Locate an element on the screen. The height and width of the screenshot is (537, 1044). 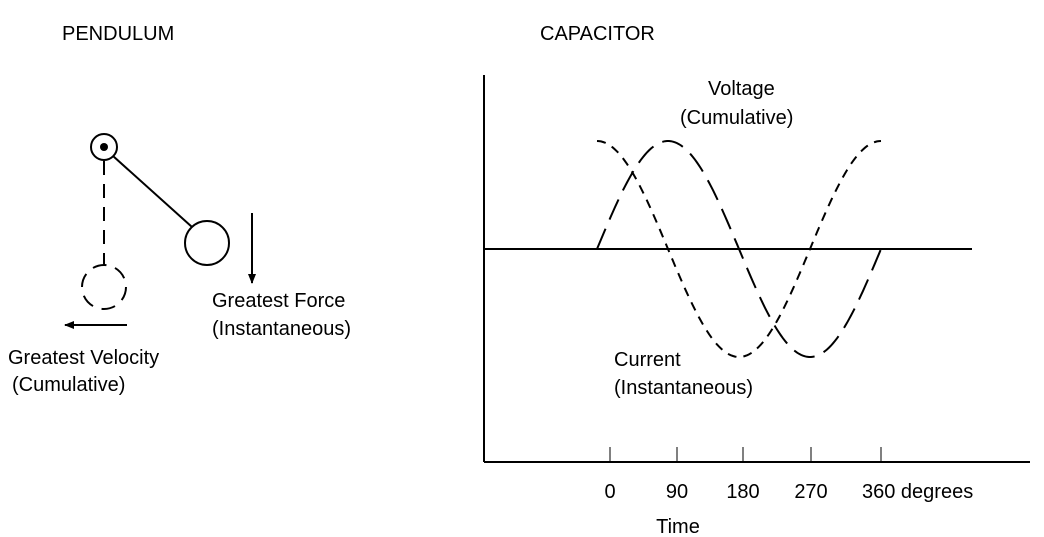
velocity-label: Greatest Velocity is located at coordinates (83, 358).